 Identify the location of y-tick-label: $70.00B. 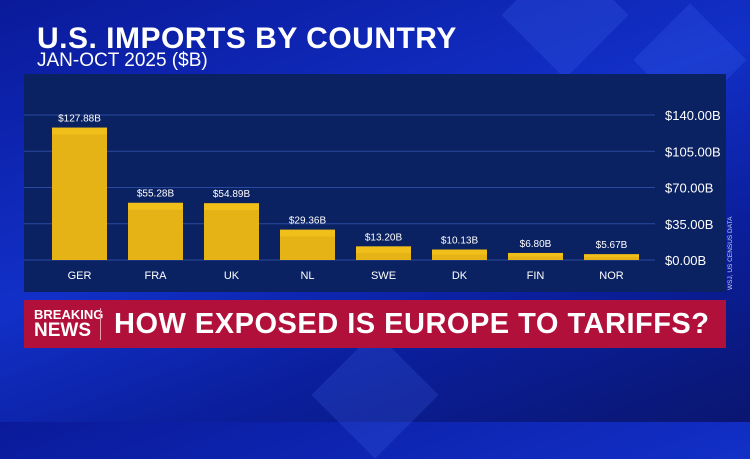
(689, 188).